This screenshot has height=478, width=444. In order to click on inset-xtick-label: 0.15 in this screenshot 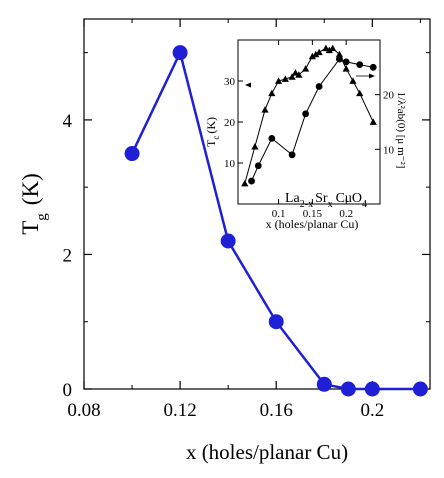, I will do `click(313, 214)`.